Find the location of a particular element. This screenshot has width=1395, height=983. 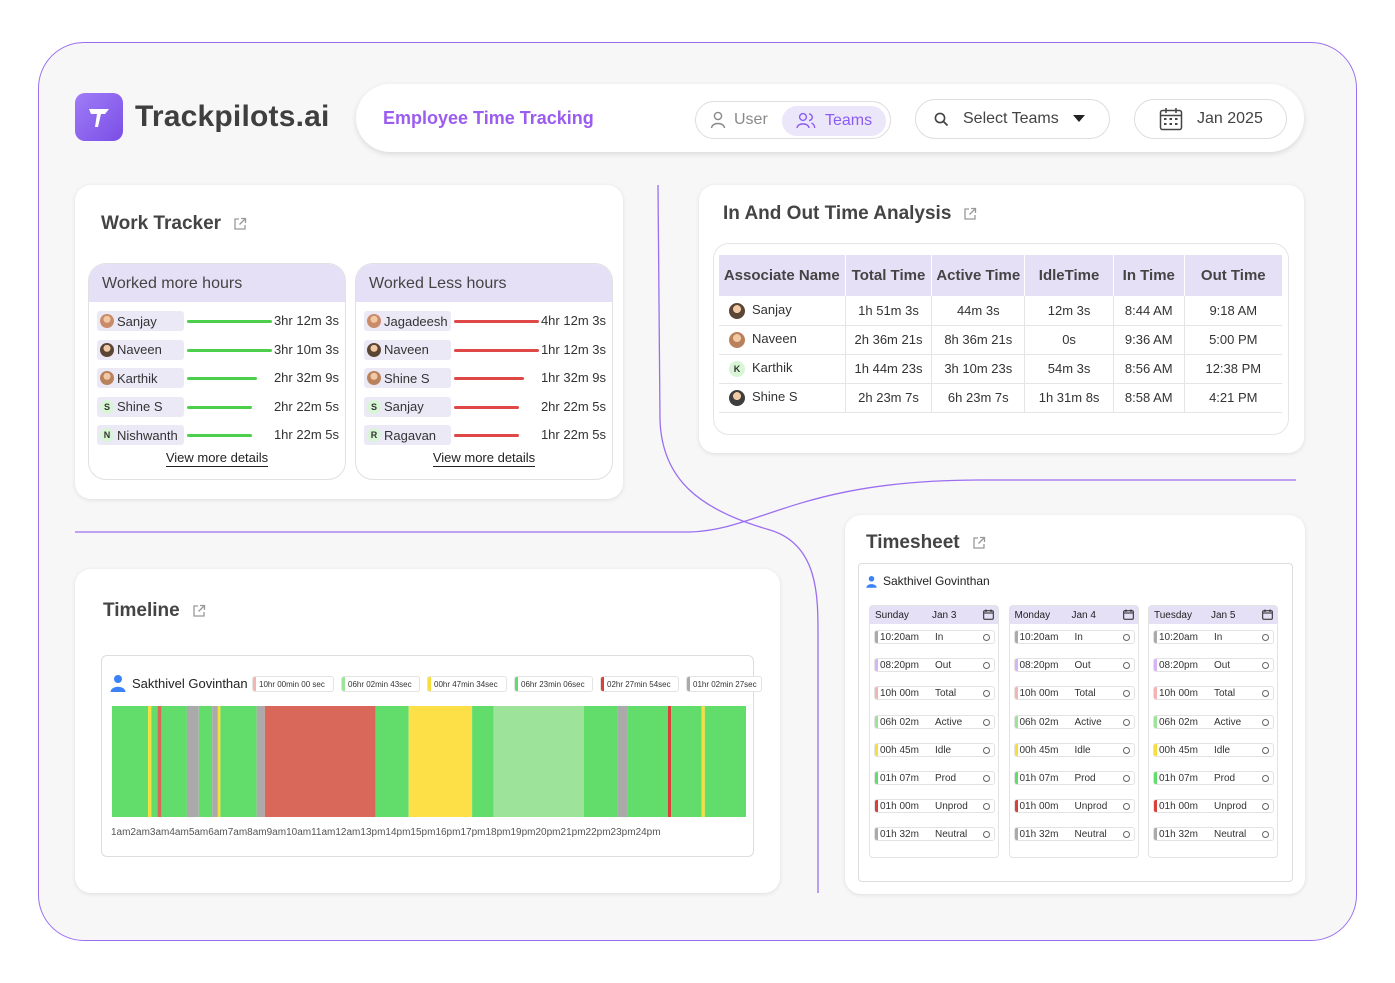

toggle-teams-button: Teams is located at coordinates (834, 121).